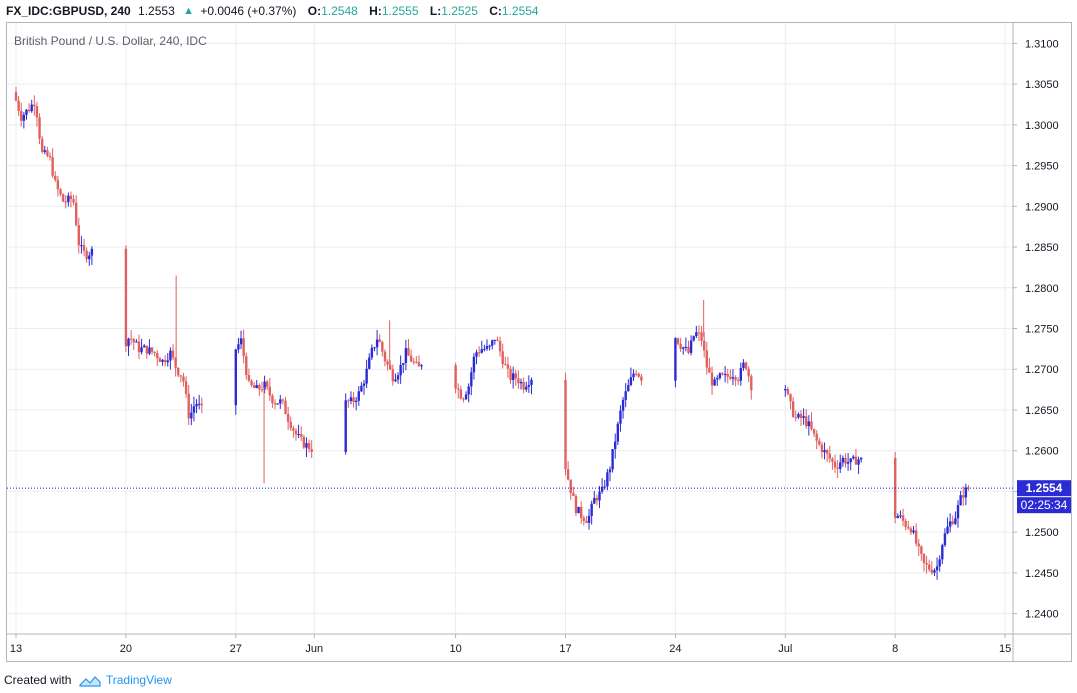 The width and height of the screenshot is (1077, 693). I want to click on open-value: 1.2548, so click(339, 11).